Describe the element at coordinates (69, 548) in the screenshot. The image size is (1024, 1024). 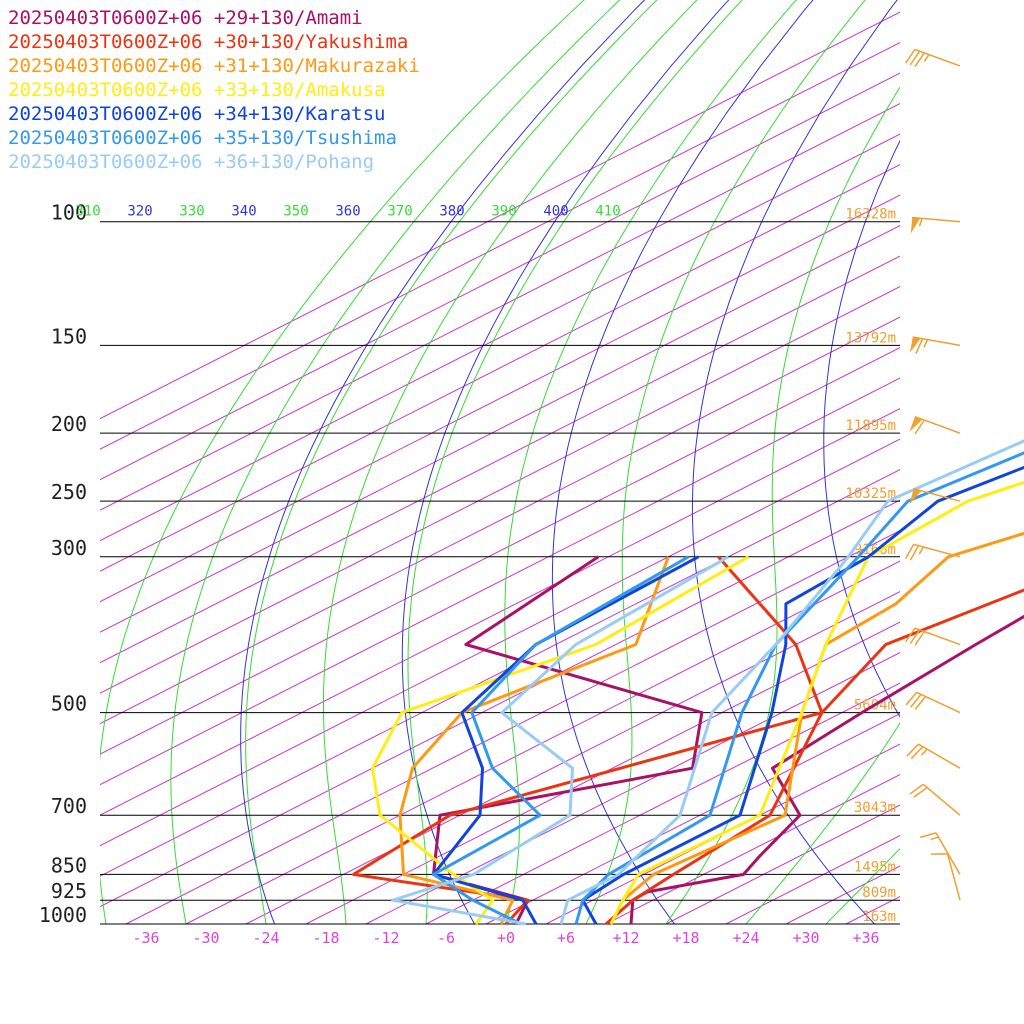
I see `pressure-tick-label: 300` at that location.